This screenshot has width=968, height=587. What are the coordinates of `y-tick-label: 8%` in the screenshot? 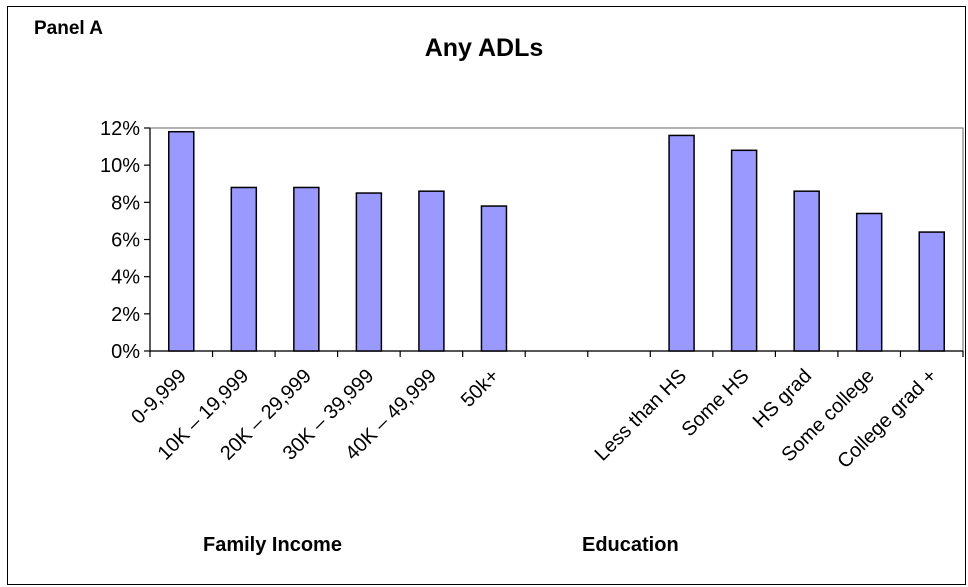 It's located at (125, 203).